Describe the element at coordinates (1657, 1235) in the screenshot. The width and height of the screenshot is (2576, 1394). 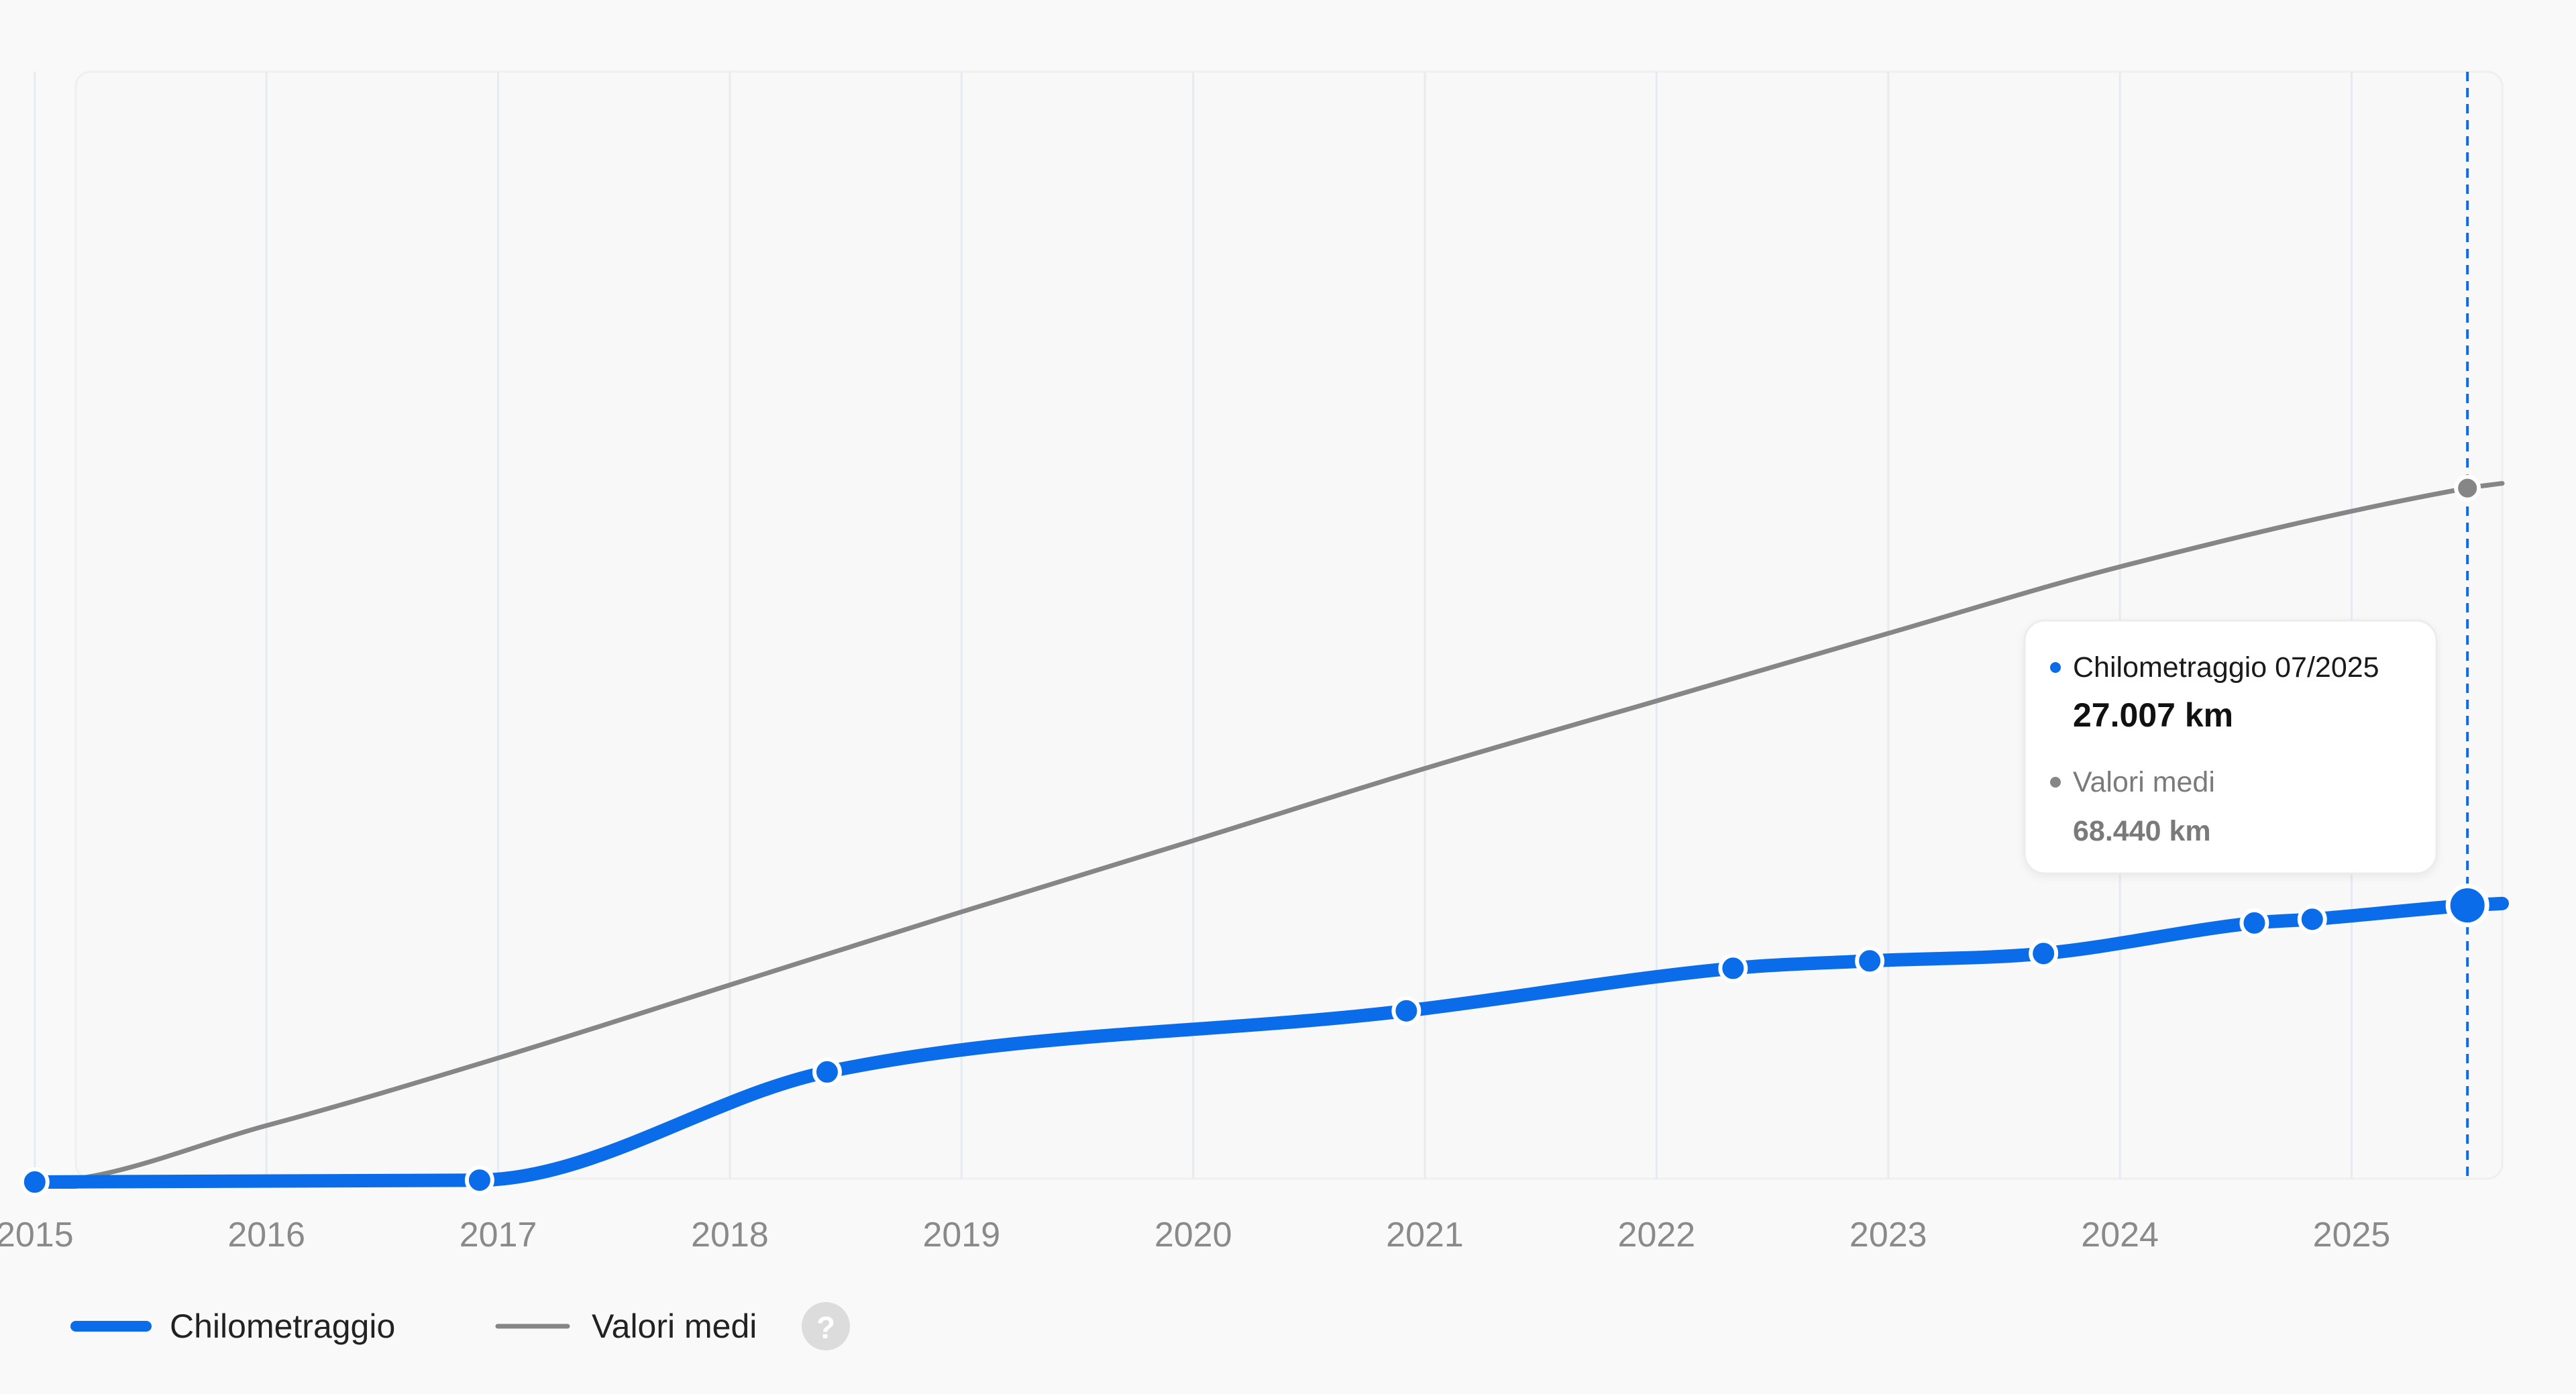
I see `x-tick-label-2022: 2022` at that location.